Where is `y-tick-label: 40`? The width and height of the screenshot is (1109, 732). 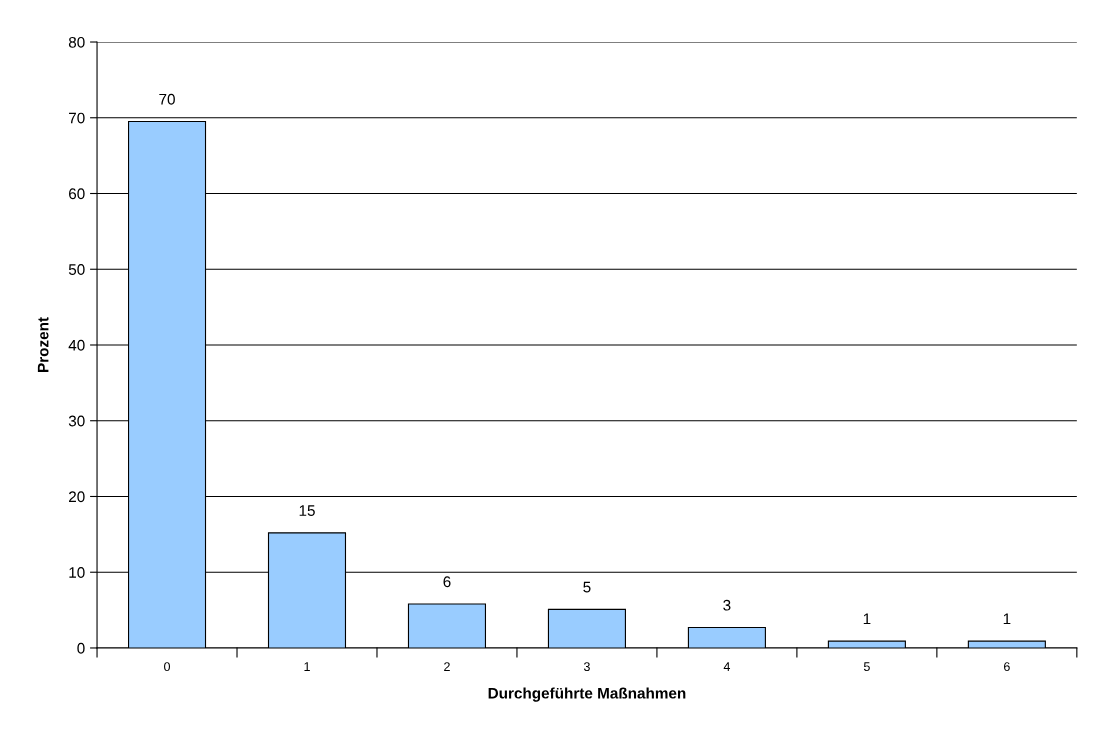 y-tick-label: 40 is located at coordinates (76, 345).